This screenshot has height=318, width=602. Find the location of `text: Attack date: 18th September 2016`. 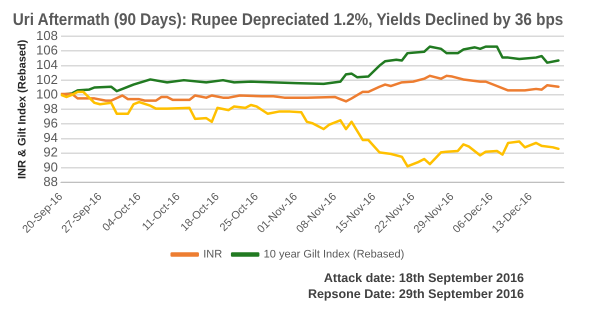

text: Attack date: 18th September 2016 is located at coordinates (423, 278).